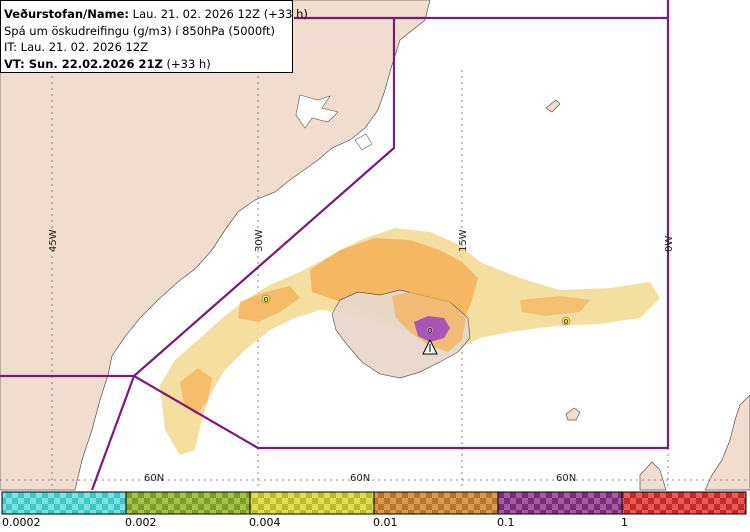 This screenshot has width=750, height=532. I want to click on title-agency-label: Veðurstofan/Name:, so click(66, 14).